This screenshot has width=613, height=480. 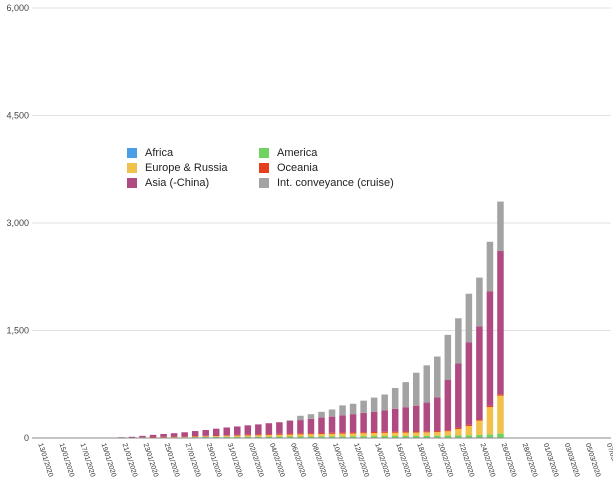 I want to click on x-tick-label: 22/02/2020, so click(x=466, y=460).